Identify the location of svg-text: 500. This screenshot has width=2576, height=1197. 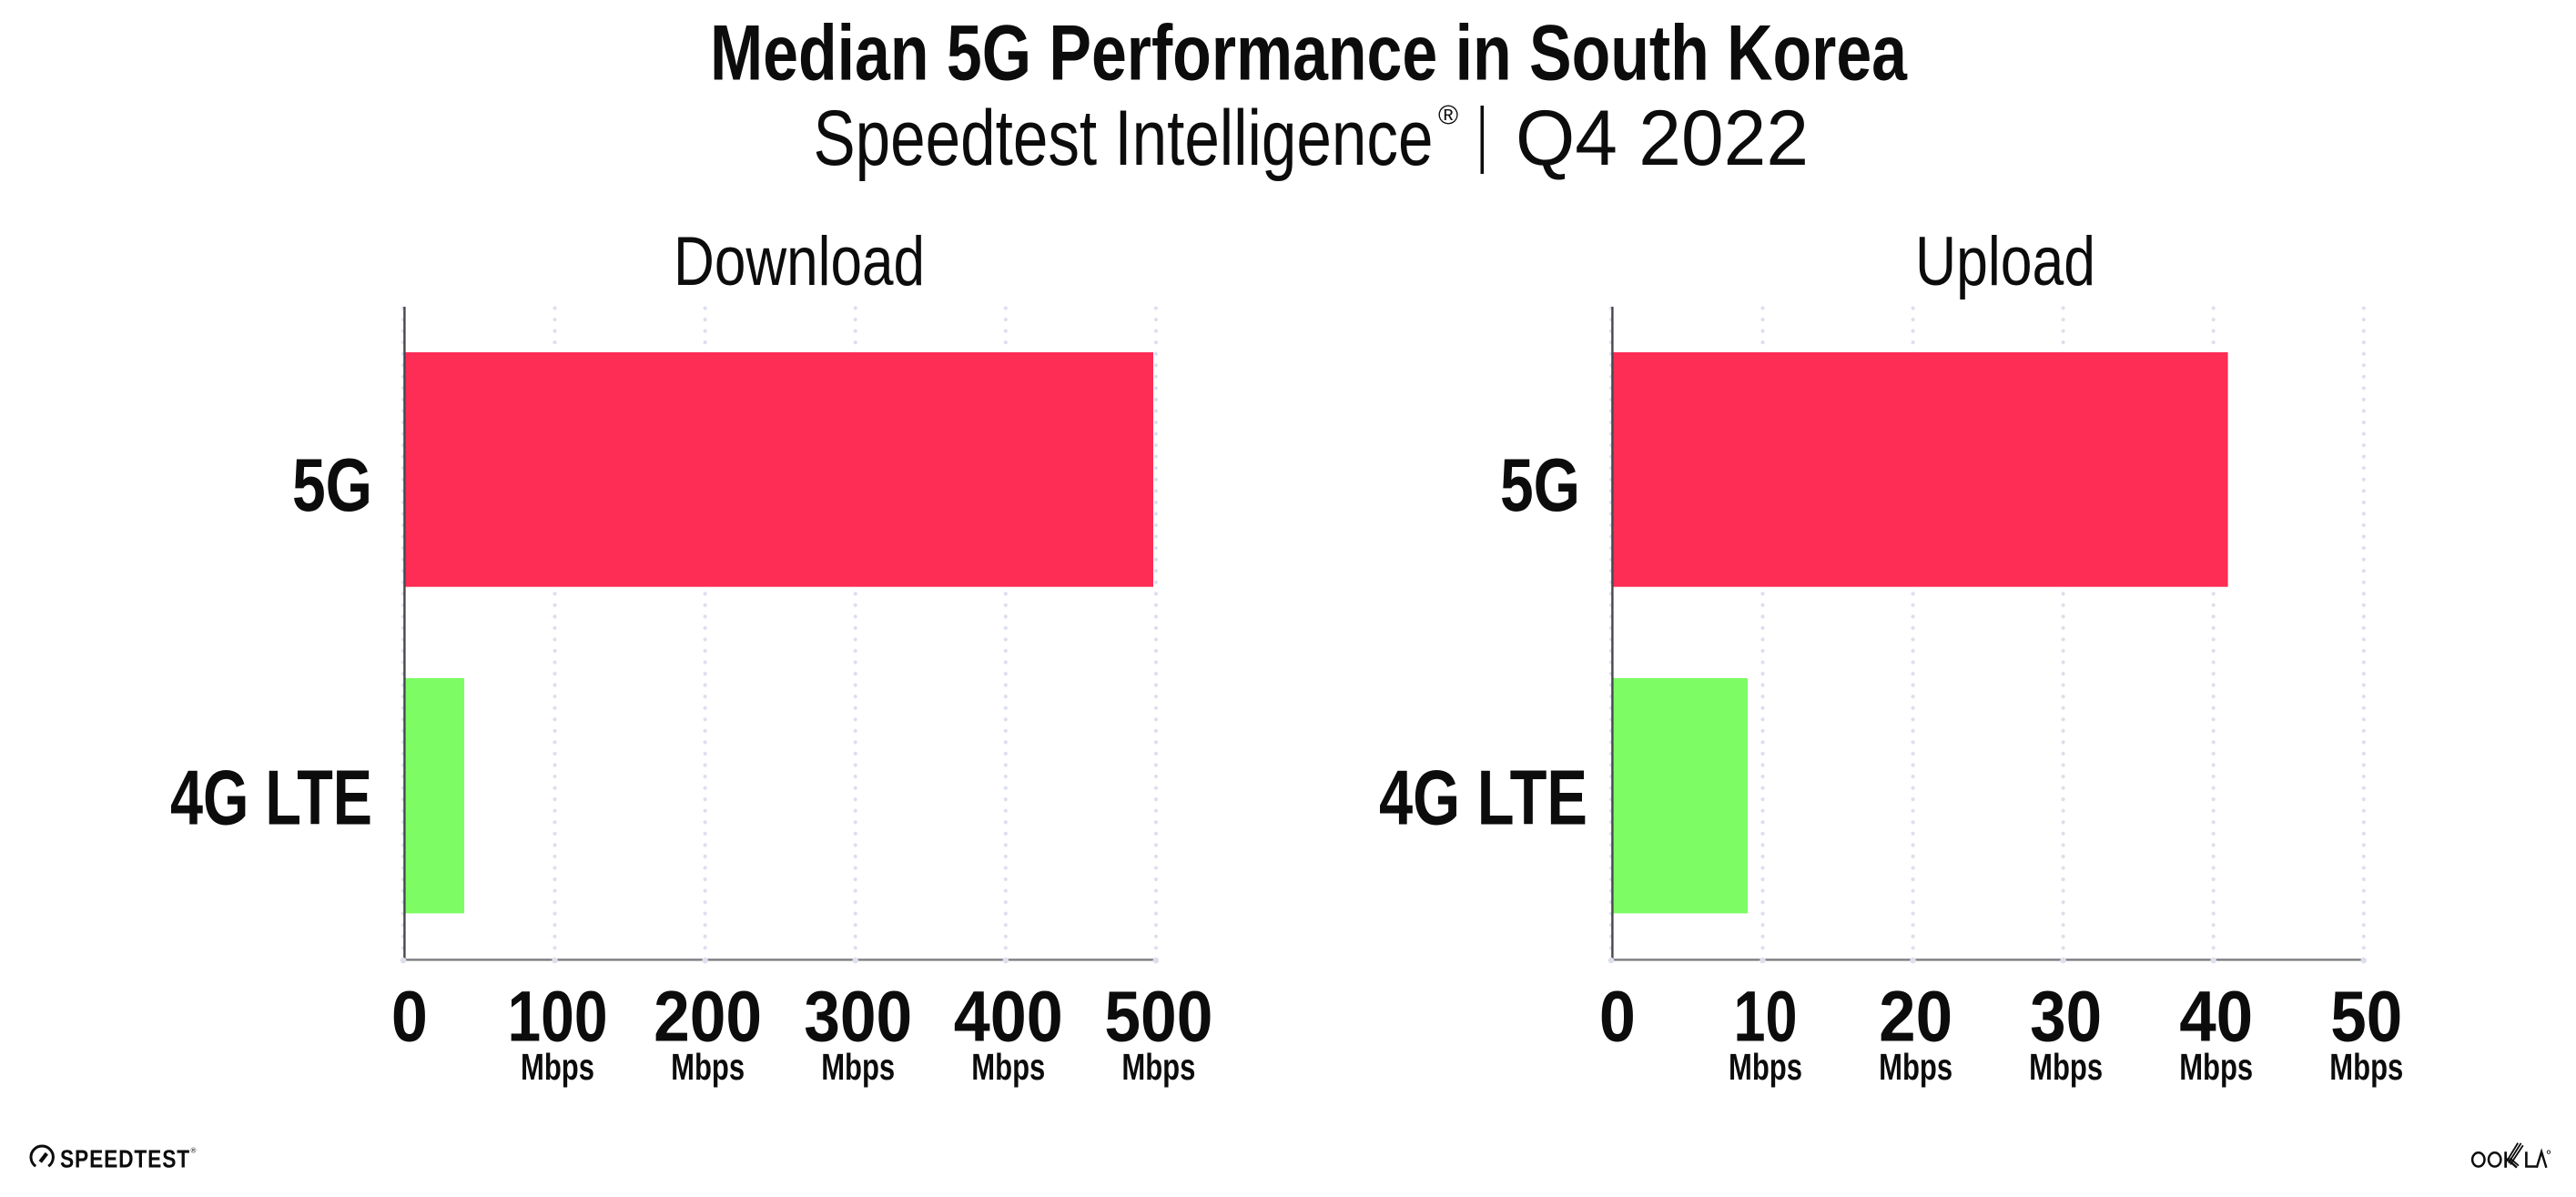
(1158, 1017).